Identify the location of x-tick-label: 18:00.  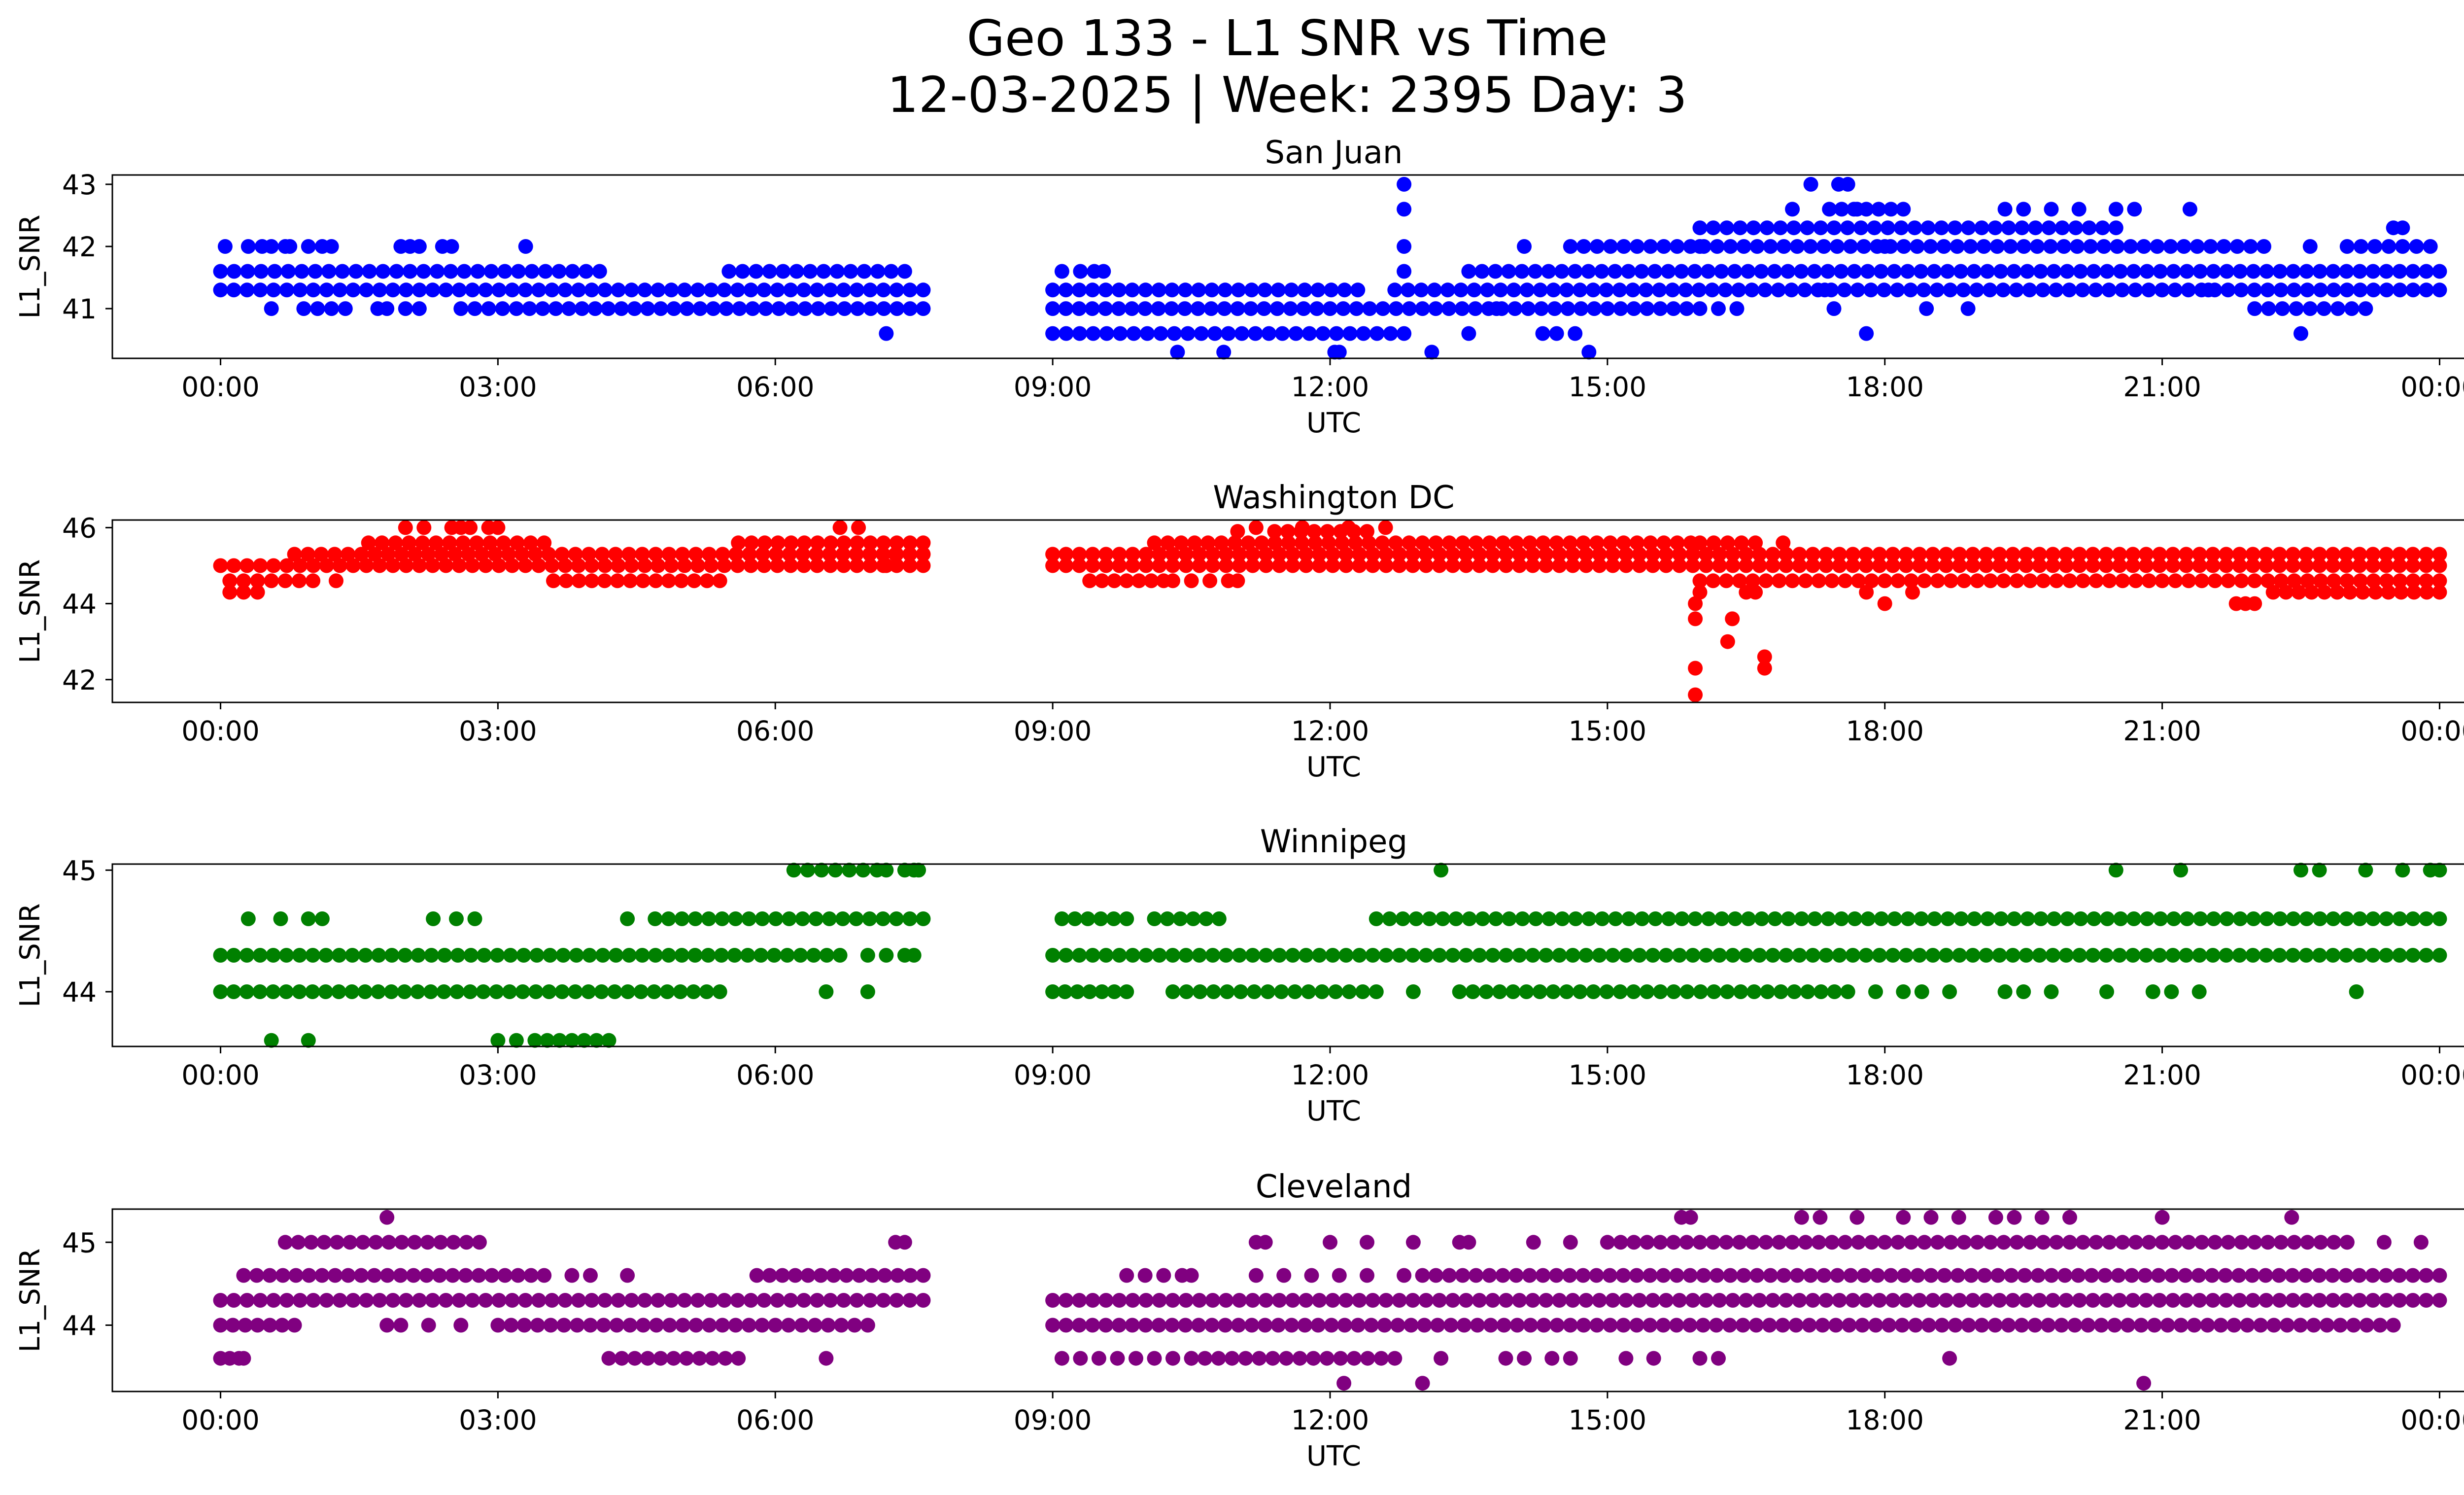
(1885, 387).